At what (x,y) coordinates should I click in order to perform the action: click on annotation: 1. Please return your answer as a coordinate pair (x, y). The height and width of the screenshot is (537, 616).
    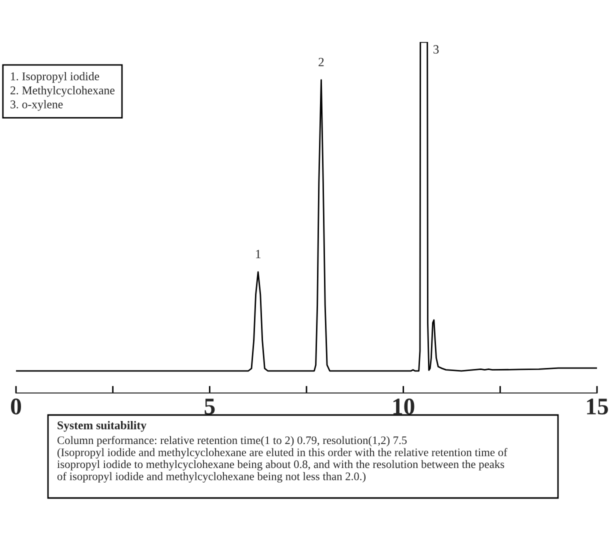
    Looking at the image, I should click on (258, 254).